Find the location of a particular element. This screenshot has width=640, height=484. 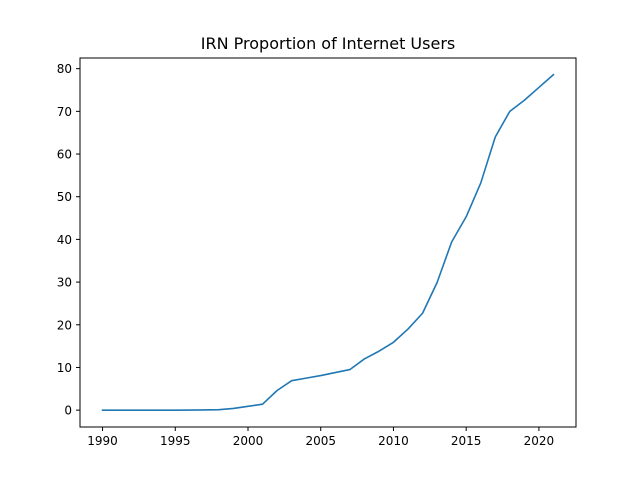

y-tick-label: 10 is located at coordinates (64, 368).